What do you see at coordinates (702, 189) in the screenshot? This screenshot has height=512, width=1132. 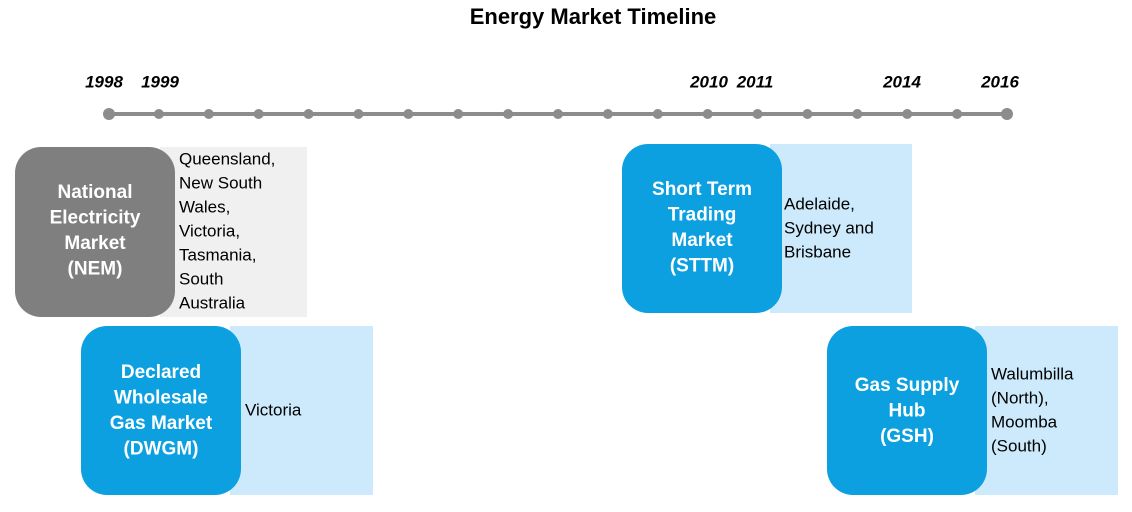 I see `market-name: Short Term` at bounding box center [702, 189].